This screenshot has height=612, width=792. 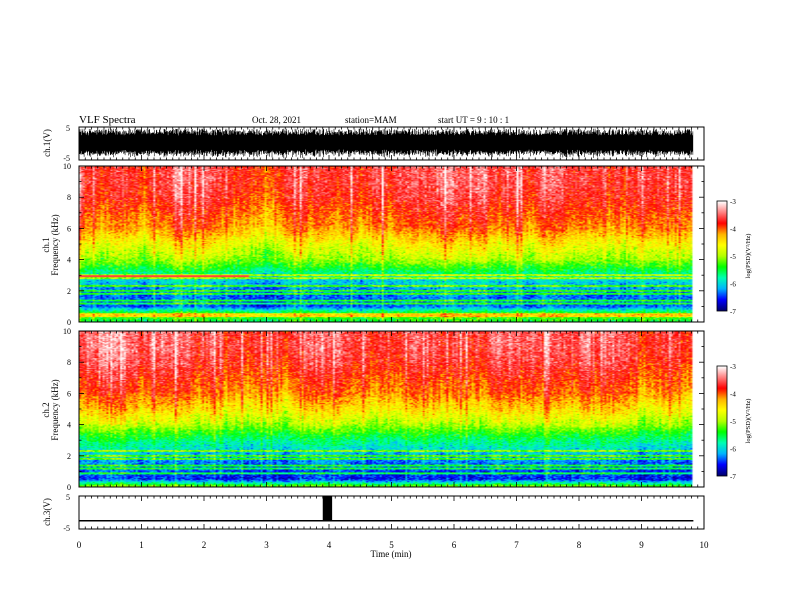 I want to click on ch2-colorbar-frame, so click(x=722, y=421).